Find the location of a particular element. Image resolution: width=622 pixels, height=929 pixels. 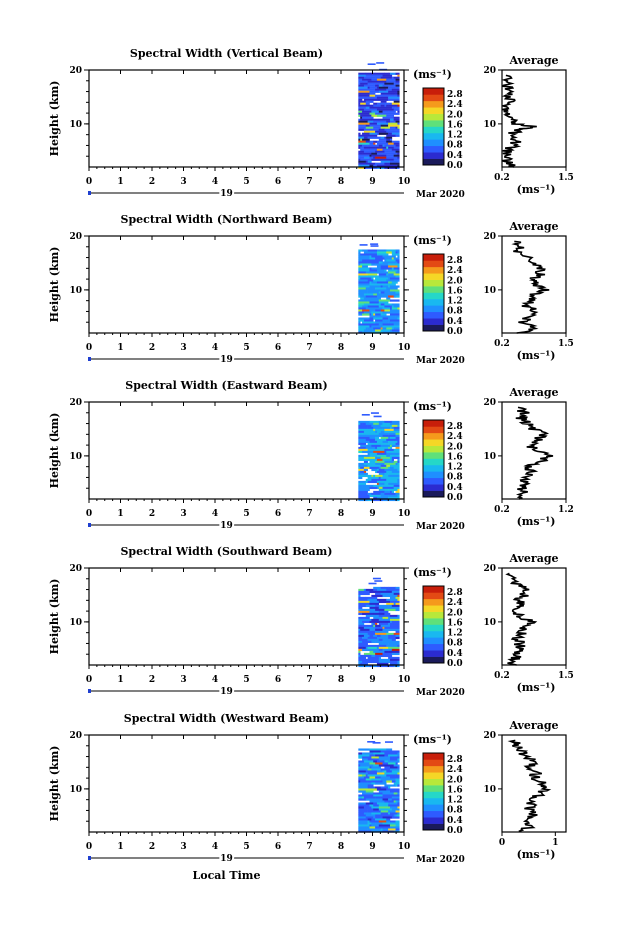

colorbar-unit-label: (ms⁻¹) is located at coordinates (432, 572).